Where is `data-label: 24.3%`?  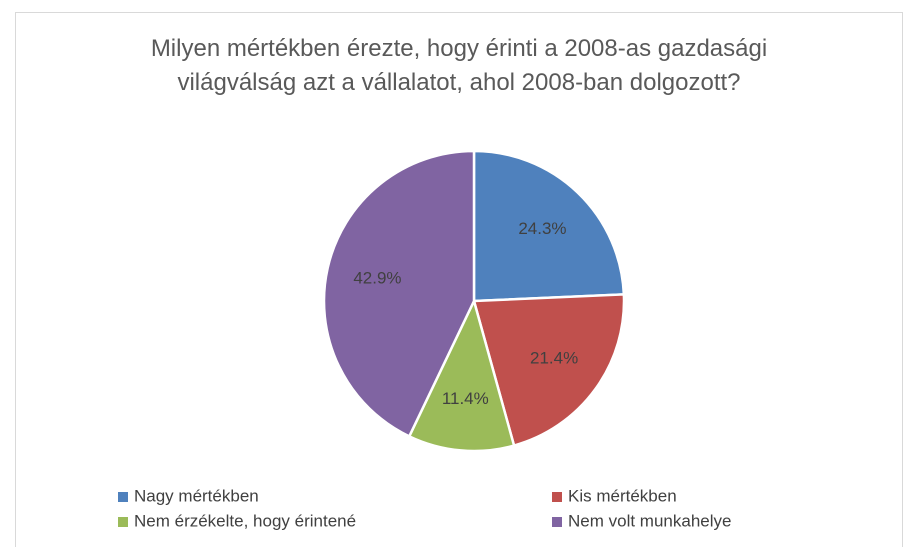 data-label: 24.3% is located at coordinates (542, 228).